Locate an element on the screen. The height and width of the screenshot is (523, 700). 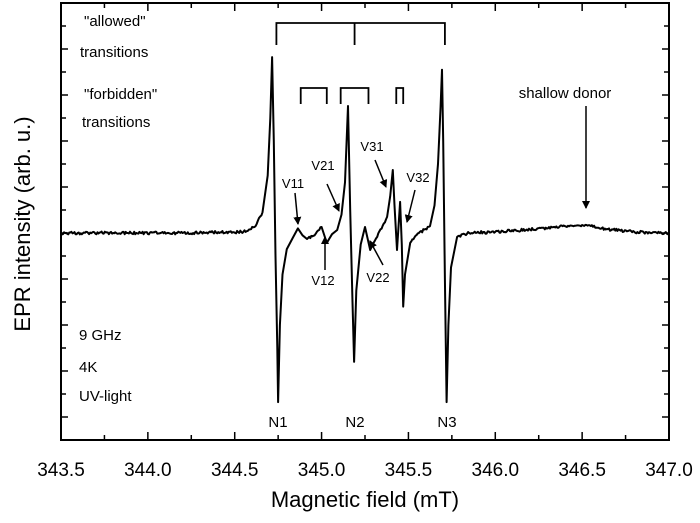
v31-arrow is located at coordinates (381, 173).